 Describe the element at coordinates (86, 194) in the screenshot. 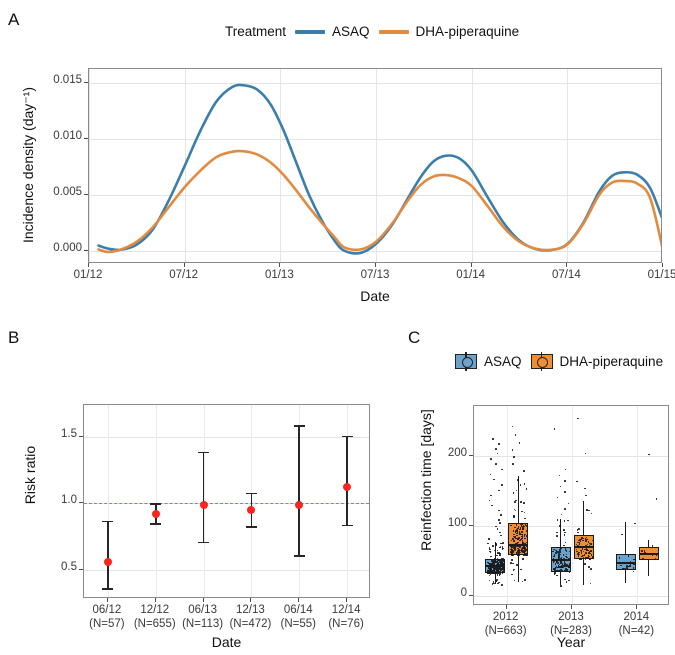

I see `panel-a-y-tick-mark` at that location.